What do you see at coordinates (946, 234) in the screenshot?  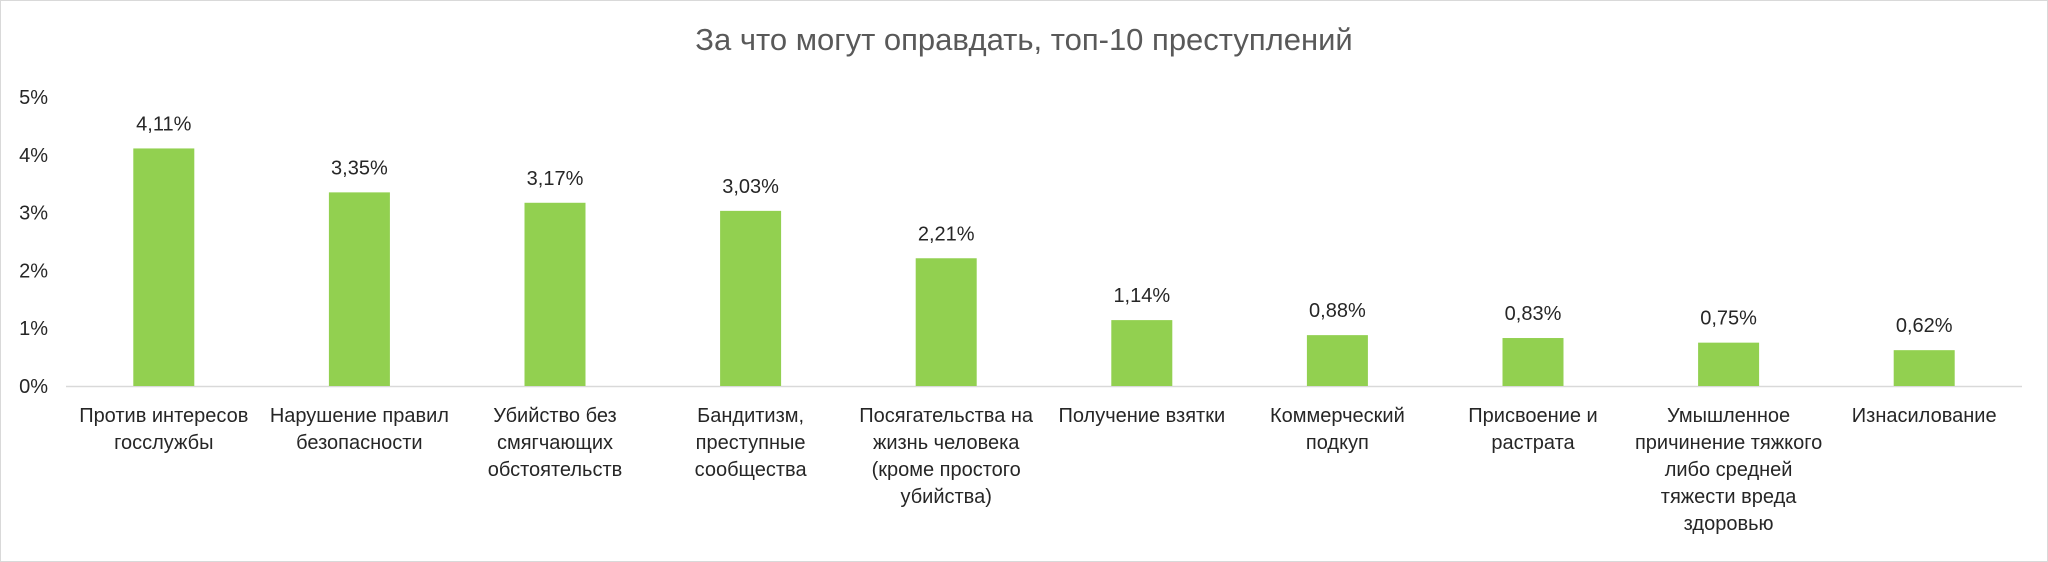 I see `data-label: 2,21%` at bounding box center [946, 234].